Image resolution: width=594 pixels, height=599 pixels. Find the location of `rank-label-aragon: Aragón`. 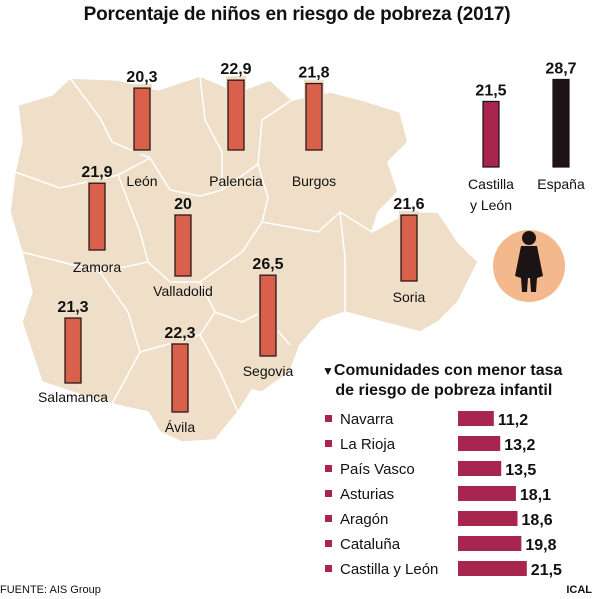

rank-label-aragon: Aragón is located at coordinates (364, 519).